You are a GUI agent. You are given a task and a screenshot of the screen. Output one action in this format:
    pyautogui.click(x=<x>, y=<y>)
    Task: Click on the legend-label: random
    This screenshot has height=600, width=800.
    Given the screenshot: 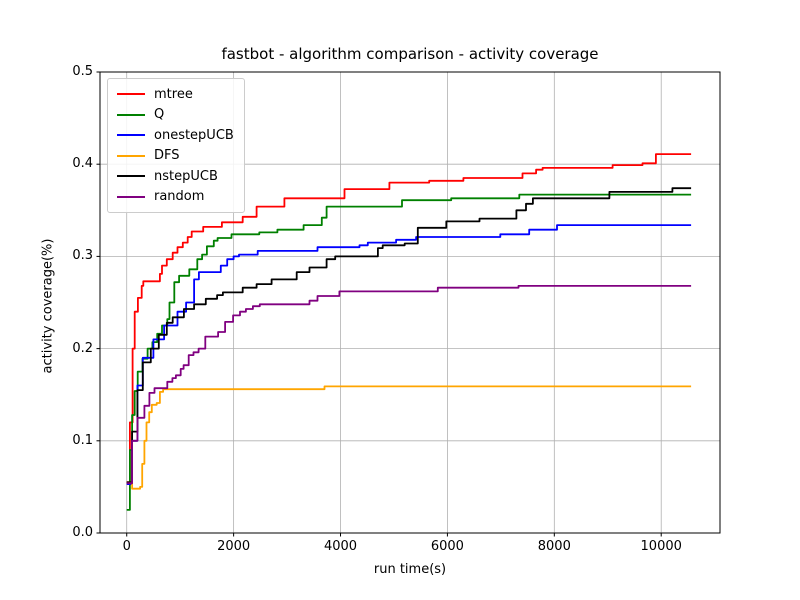 What is the action you would take?
    pyautogui.click(x=179, y=197)
    